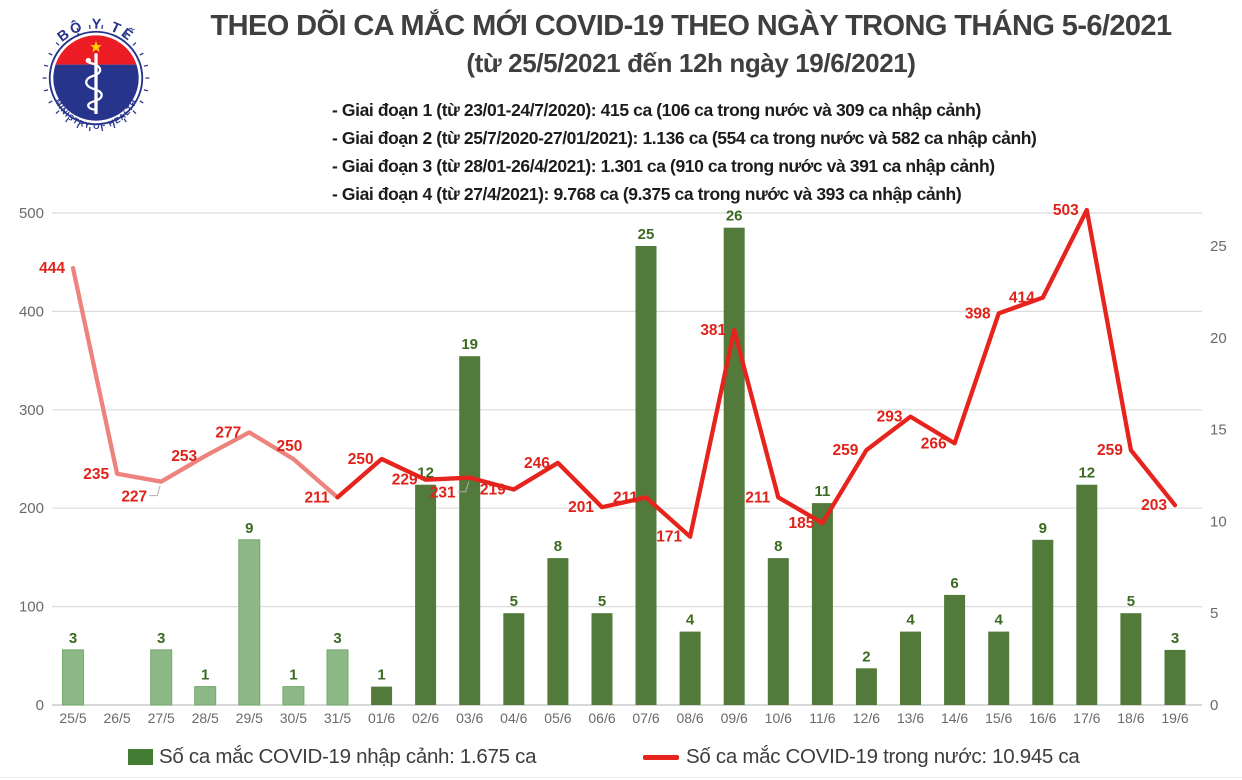 The image size is (1242, 780). What do you see at coordinates (31, 607) in the screenshot?
I see `left-axis-tick-label: 100` at bounding box center [31, 607].